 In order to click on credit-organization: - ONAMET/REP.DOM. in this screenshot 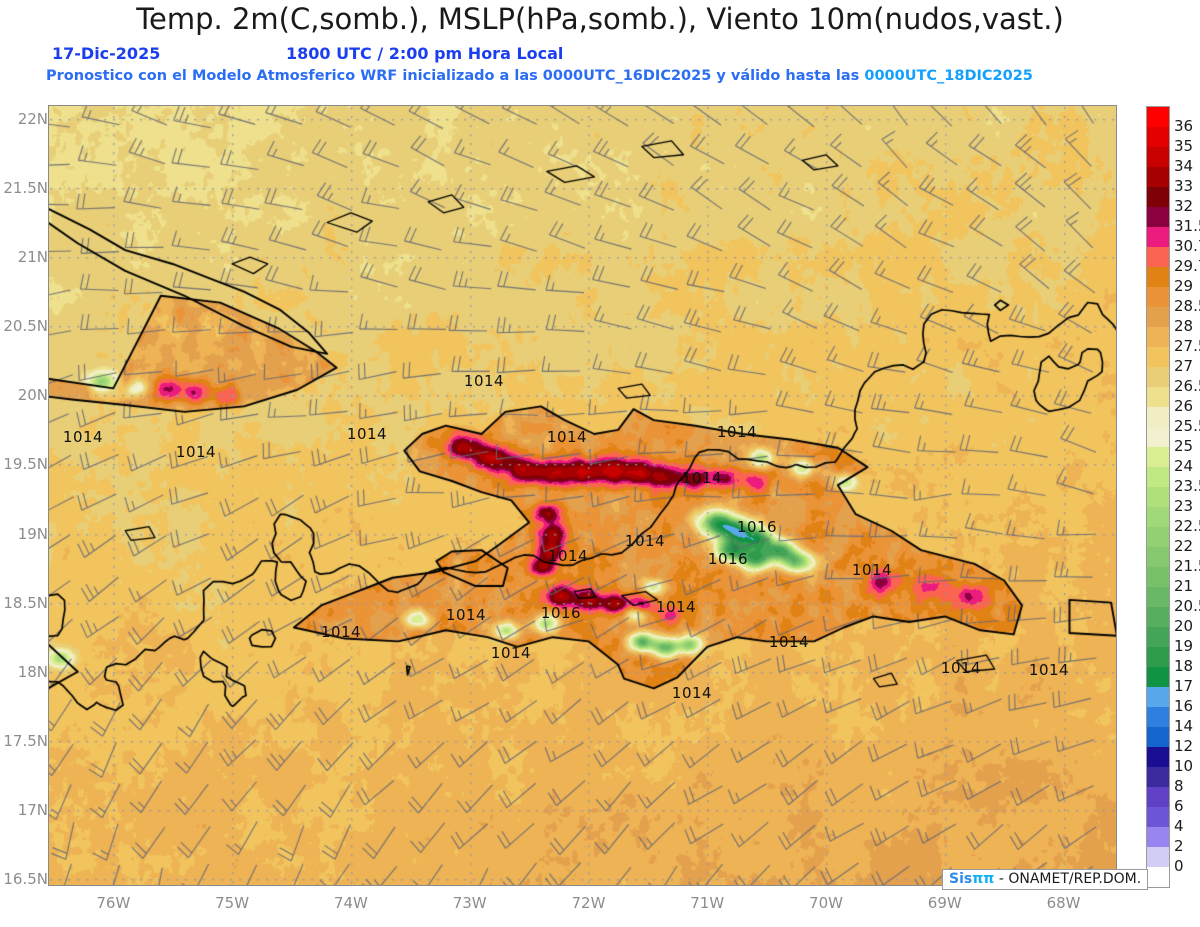, I will do `click(1068, 879)`.